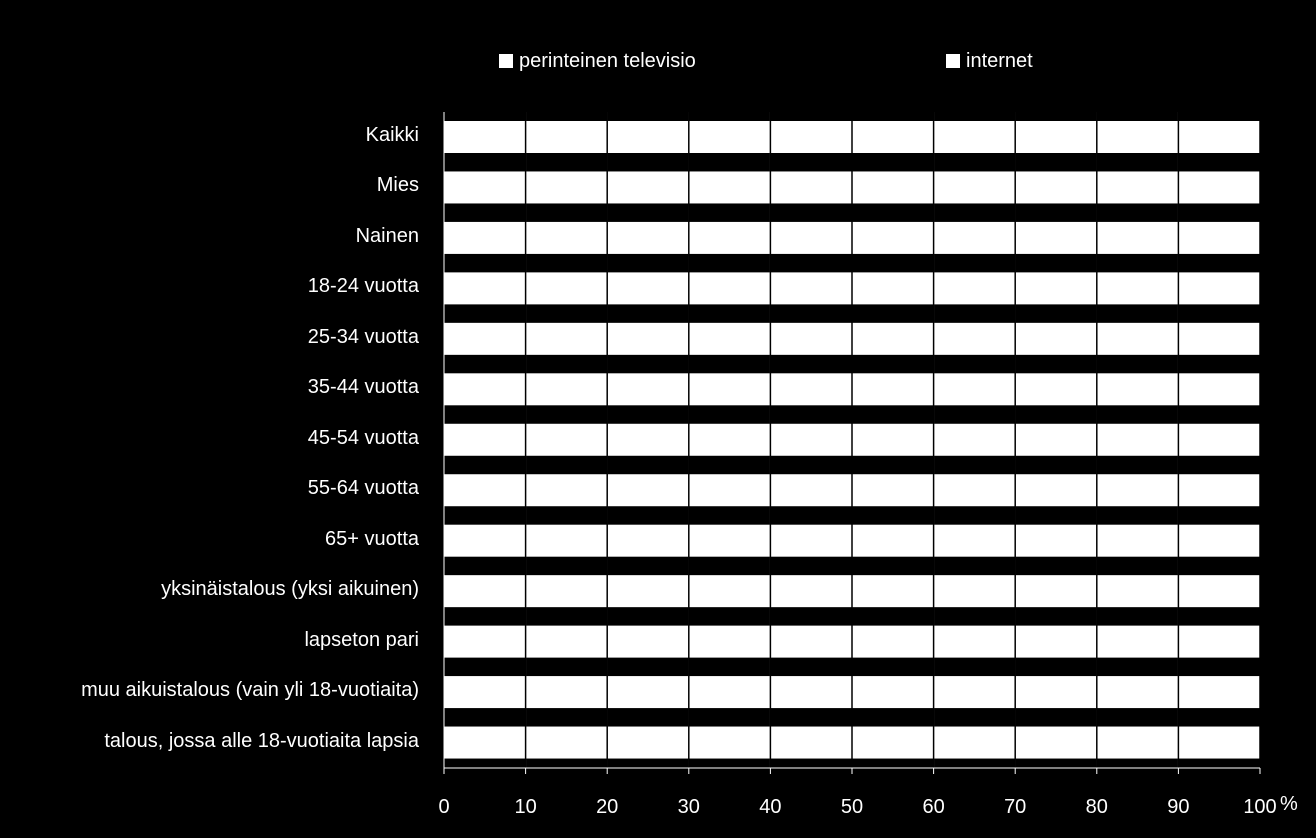 This screenshot has width=1316, height=838. Describe the element at coordinates (607, 807) in the screenshot. I see `x-tick-label-2: 20` at that location.